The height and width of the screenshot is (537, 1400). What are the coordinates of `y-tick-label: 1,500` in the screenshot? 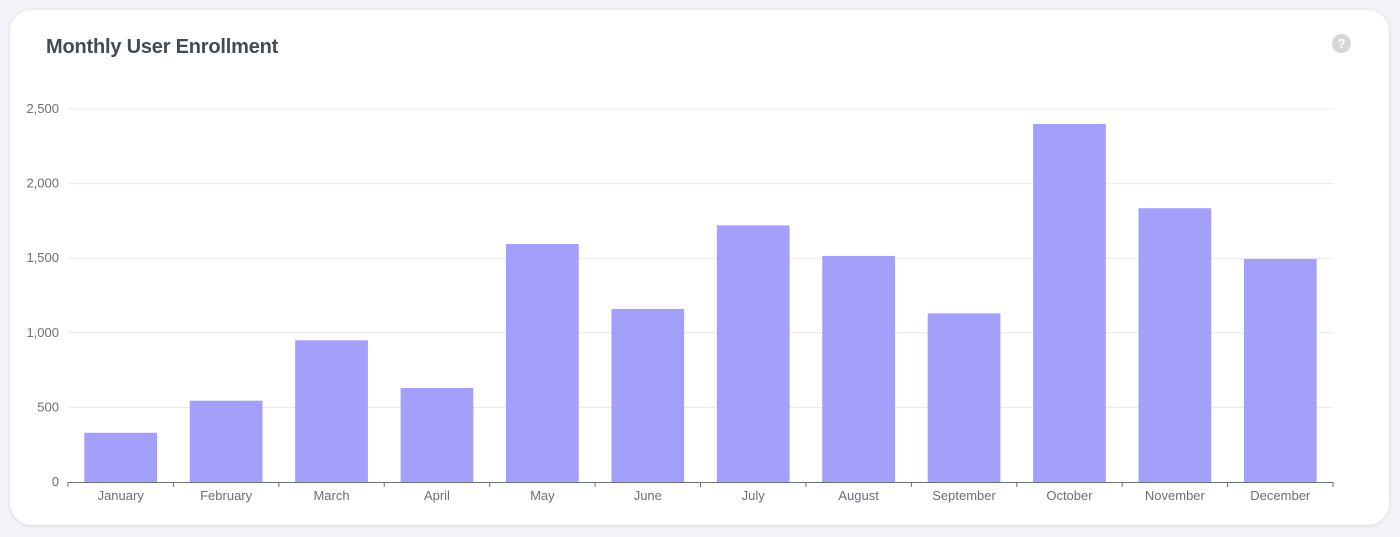 It's located at (42, 257).